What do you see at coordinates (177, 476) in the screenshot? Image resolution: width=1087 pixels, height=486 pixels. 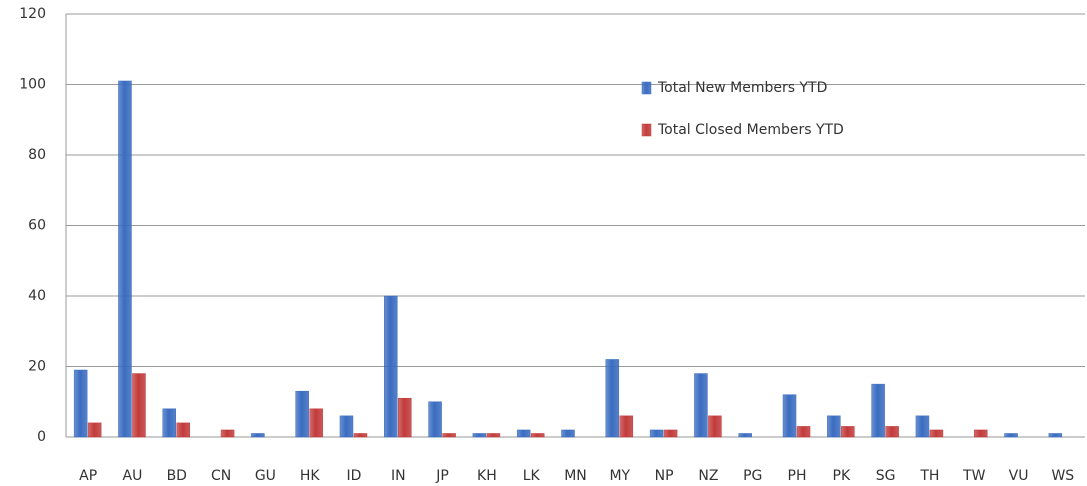 I see `x-tick-label: BD` at bounding box center [177, 476].